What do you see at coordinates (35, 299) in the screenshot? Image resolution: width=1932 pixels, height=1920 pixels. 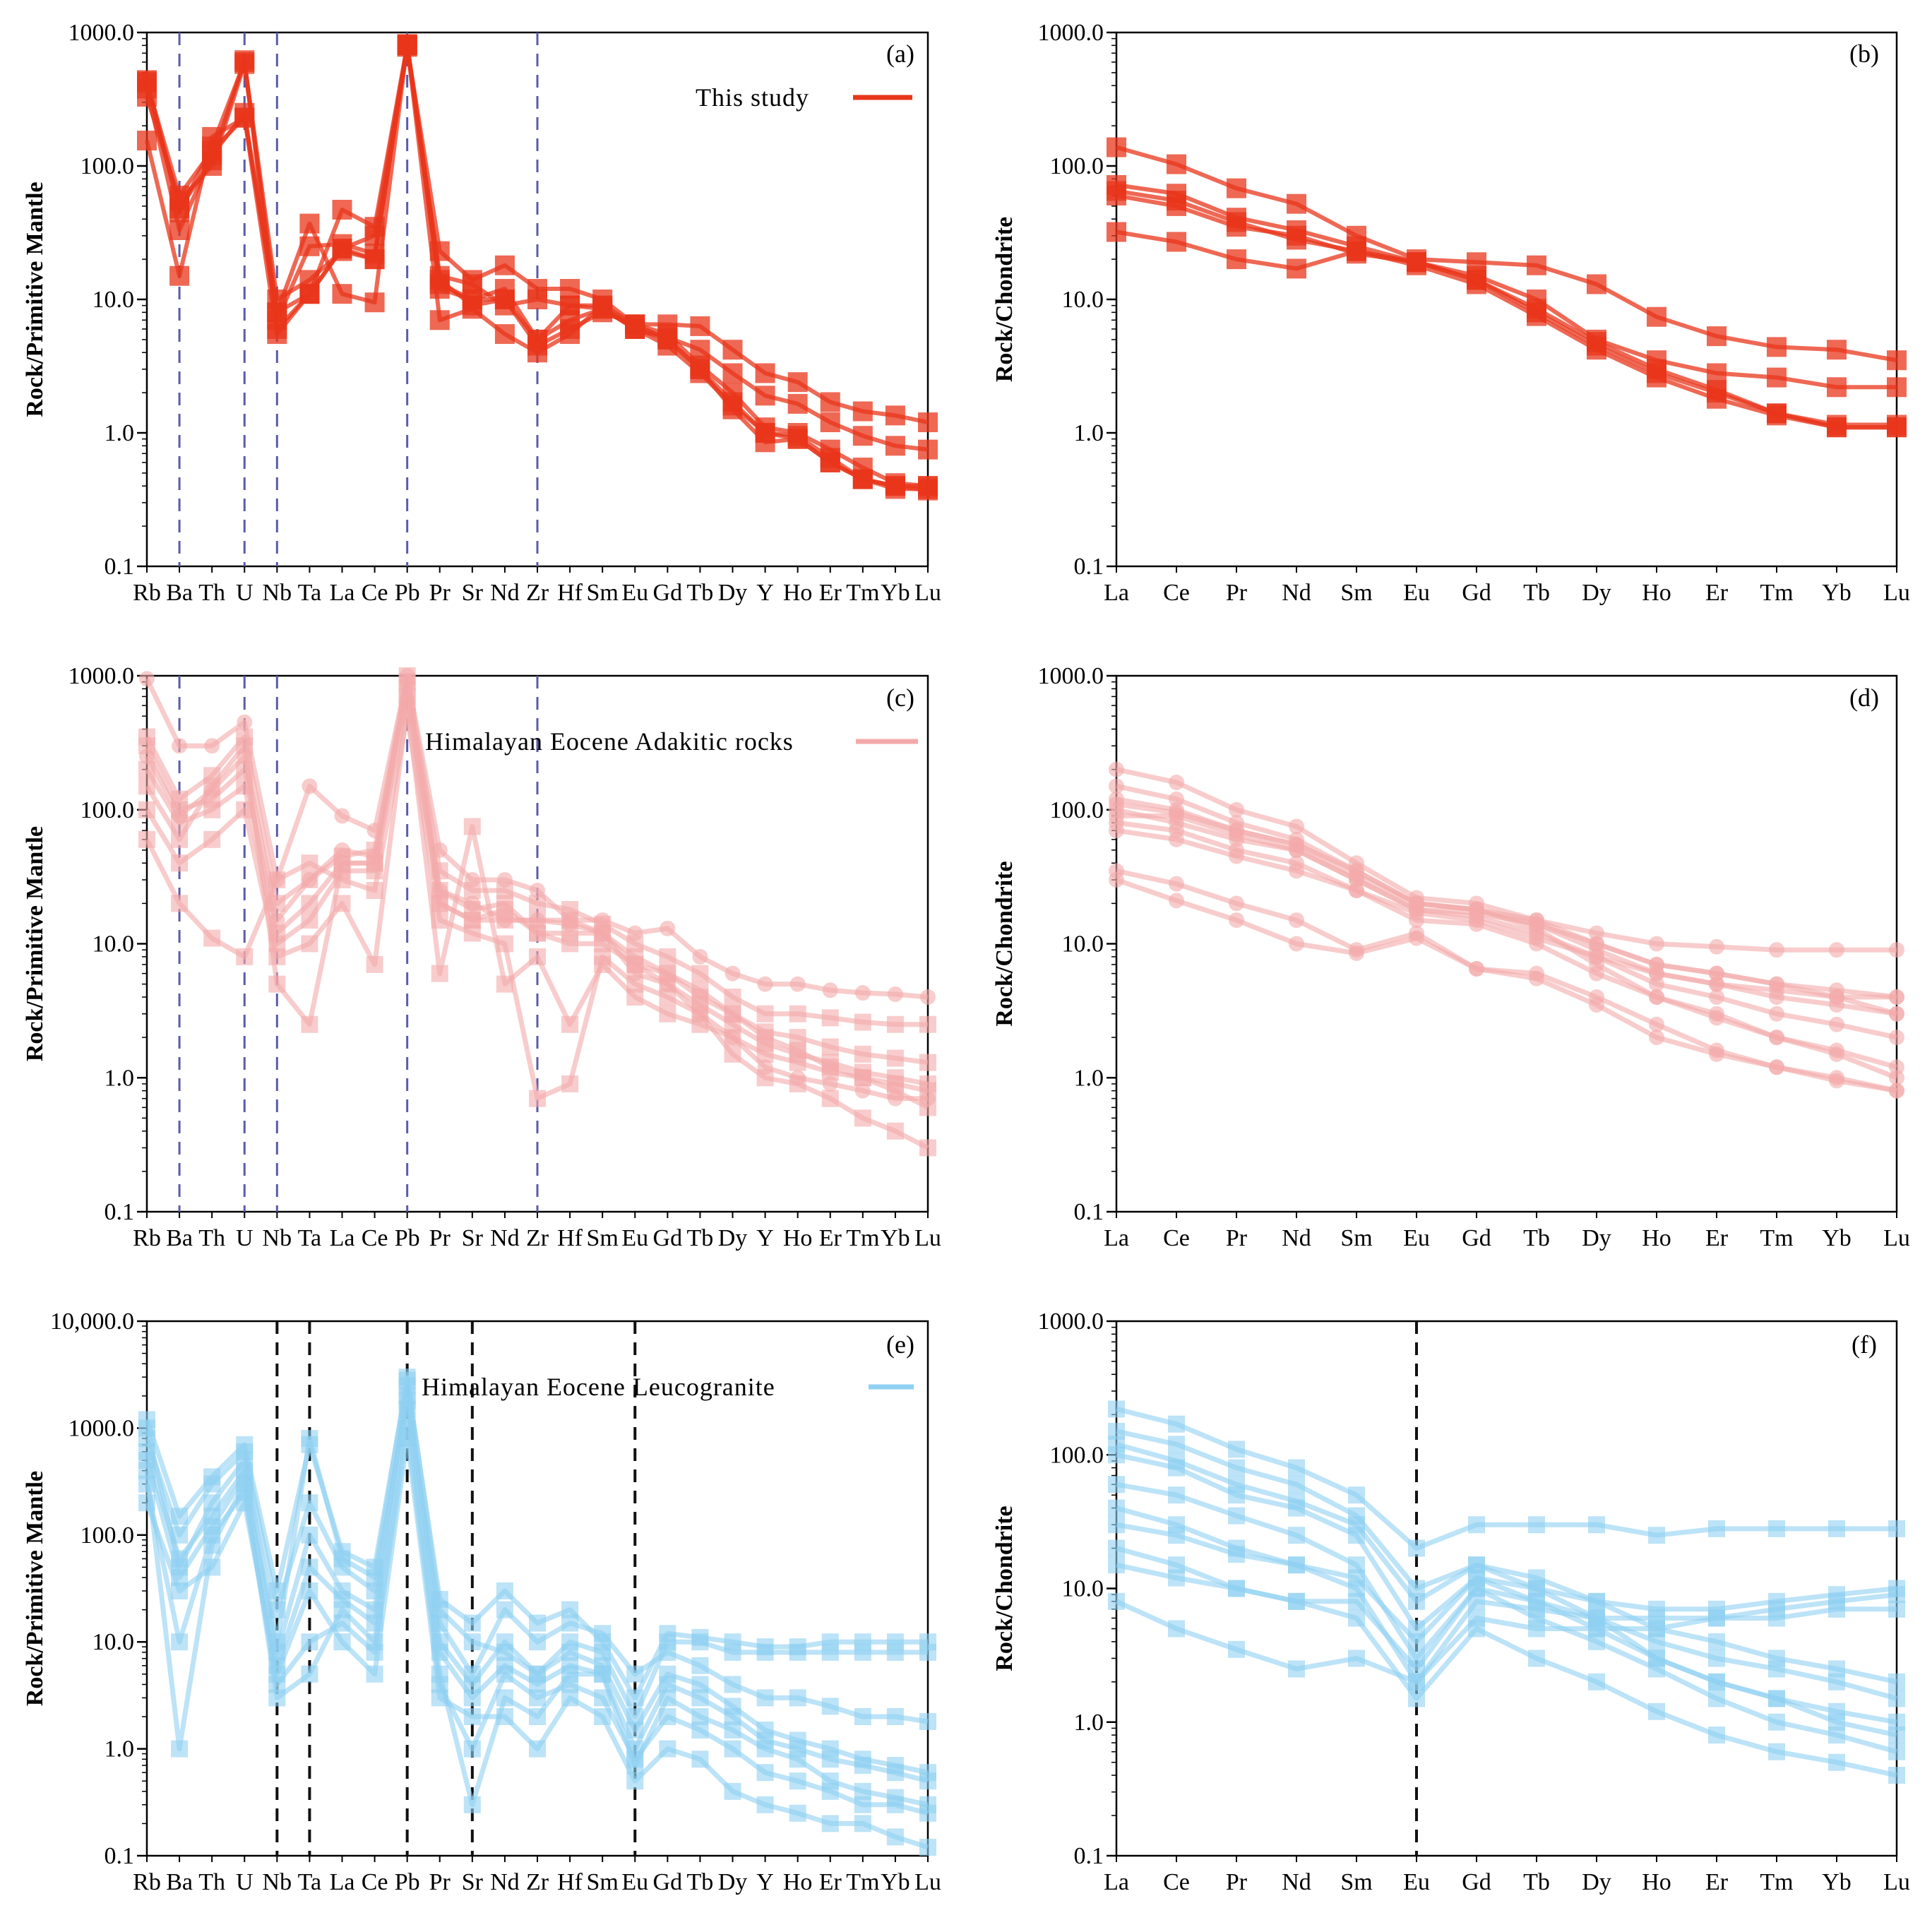 I see `y-axis-label: Rock/Primitive Mantle` at bounding box center [35, 299].